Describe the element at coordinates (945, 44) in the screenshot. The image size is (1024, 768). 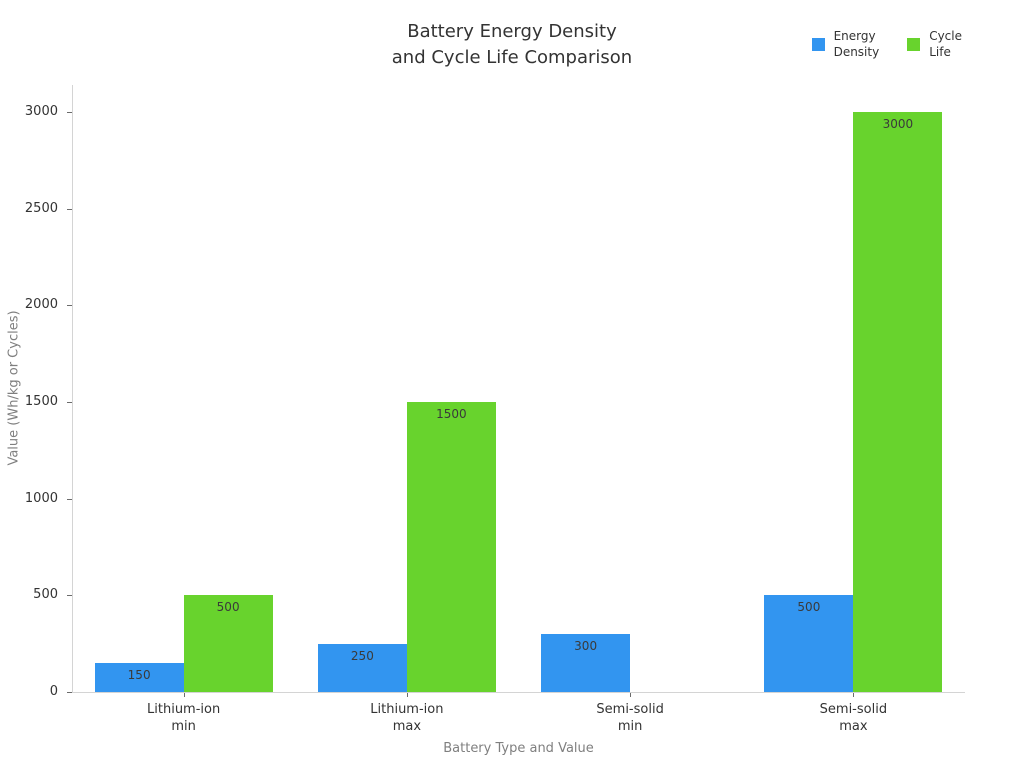
I see `legend-label-cycle-life: Cycle Life` at that location.